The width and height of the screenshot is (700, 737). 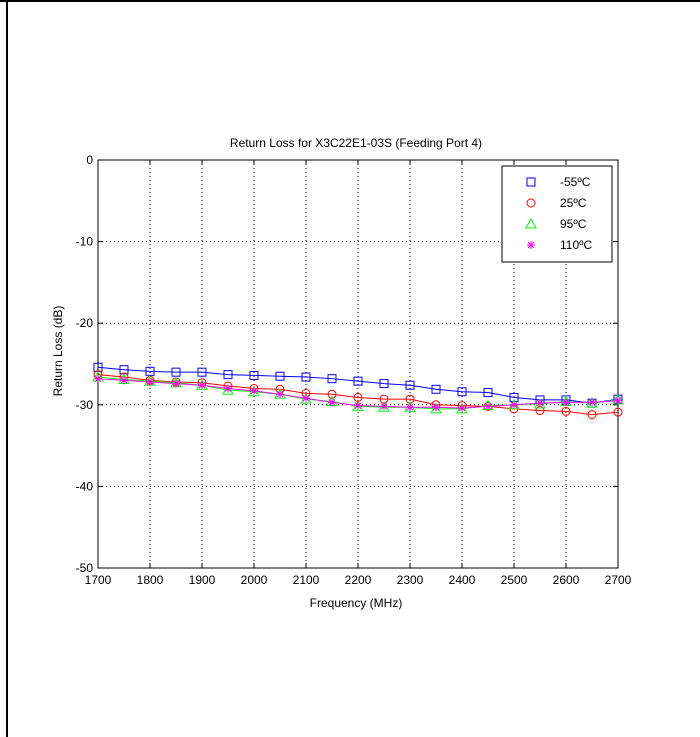 I want to click on x-tick-label: 2200, so click(x=358, y=580).